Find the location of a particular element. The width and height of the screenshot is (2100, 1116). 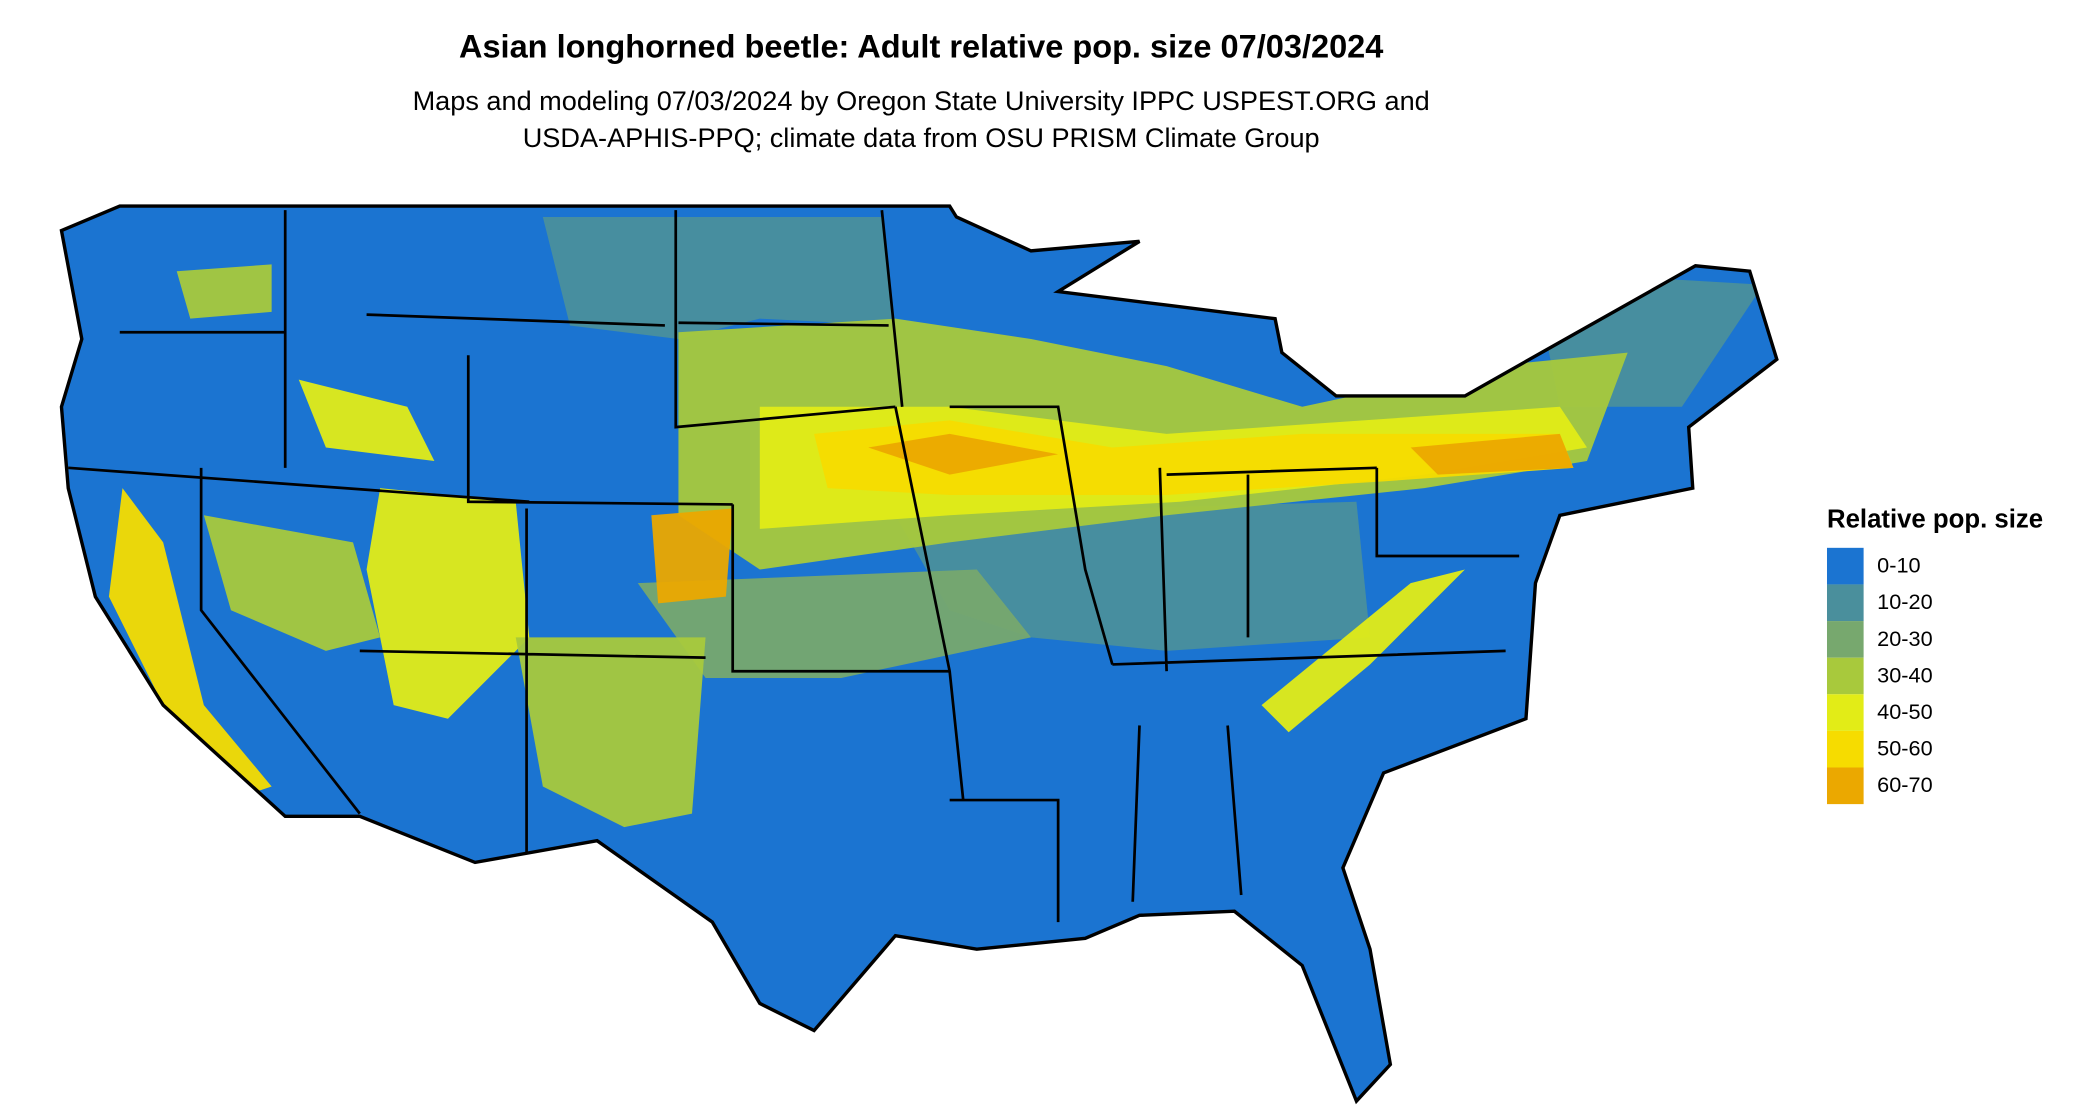

legend: 0-10 10-20 20-30 30-40 40-50 50-60 60-70 is located at coordinates (1879, 676).